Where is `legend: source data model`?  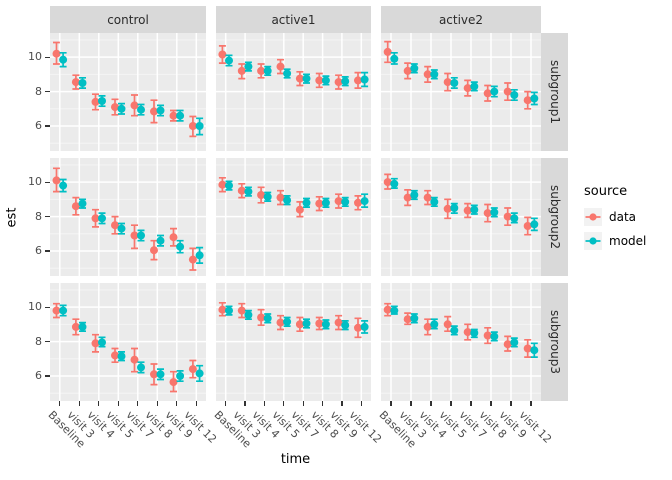
legend: source data model is located at coordinates (615, 220).